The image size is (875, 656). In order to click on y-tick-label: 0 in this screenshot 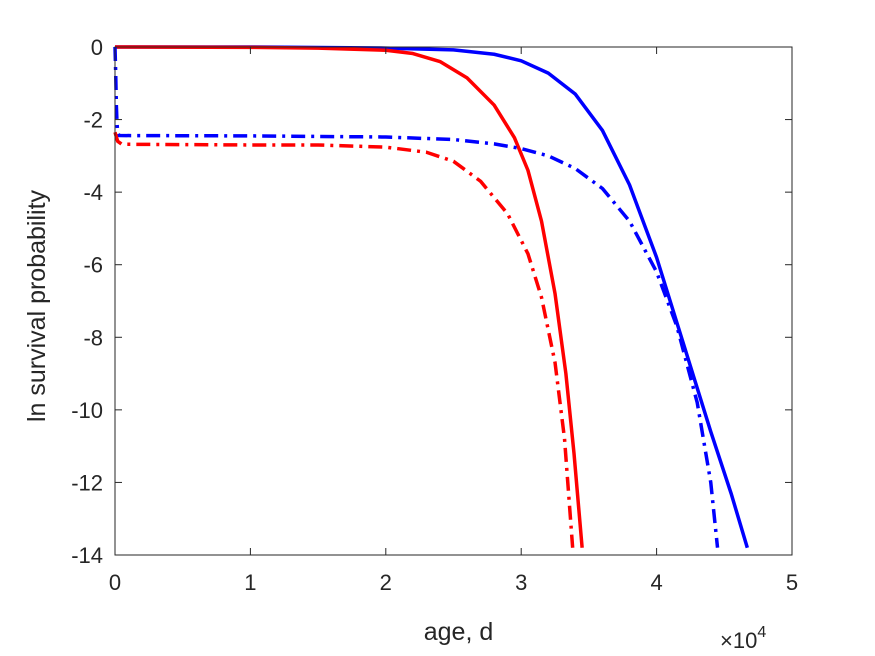, I will do `click(97, 47)`.